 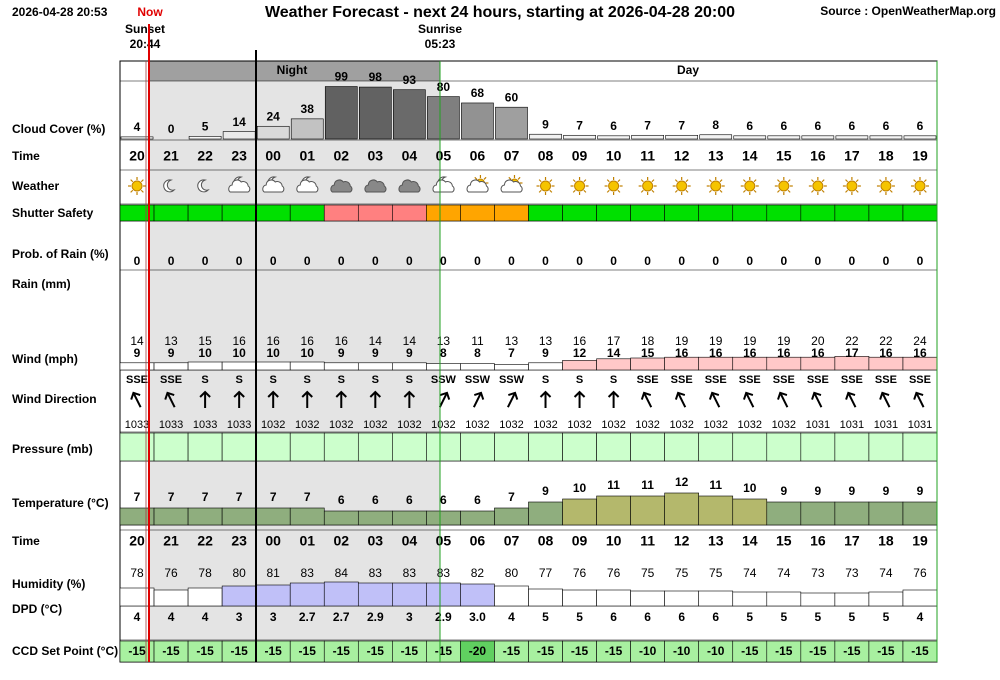 What do you see at coordinates (920, 541) in the screenshot?
I see `time-label: 19` at bounding box center [920, 541].